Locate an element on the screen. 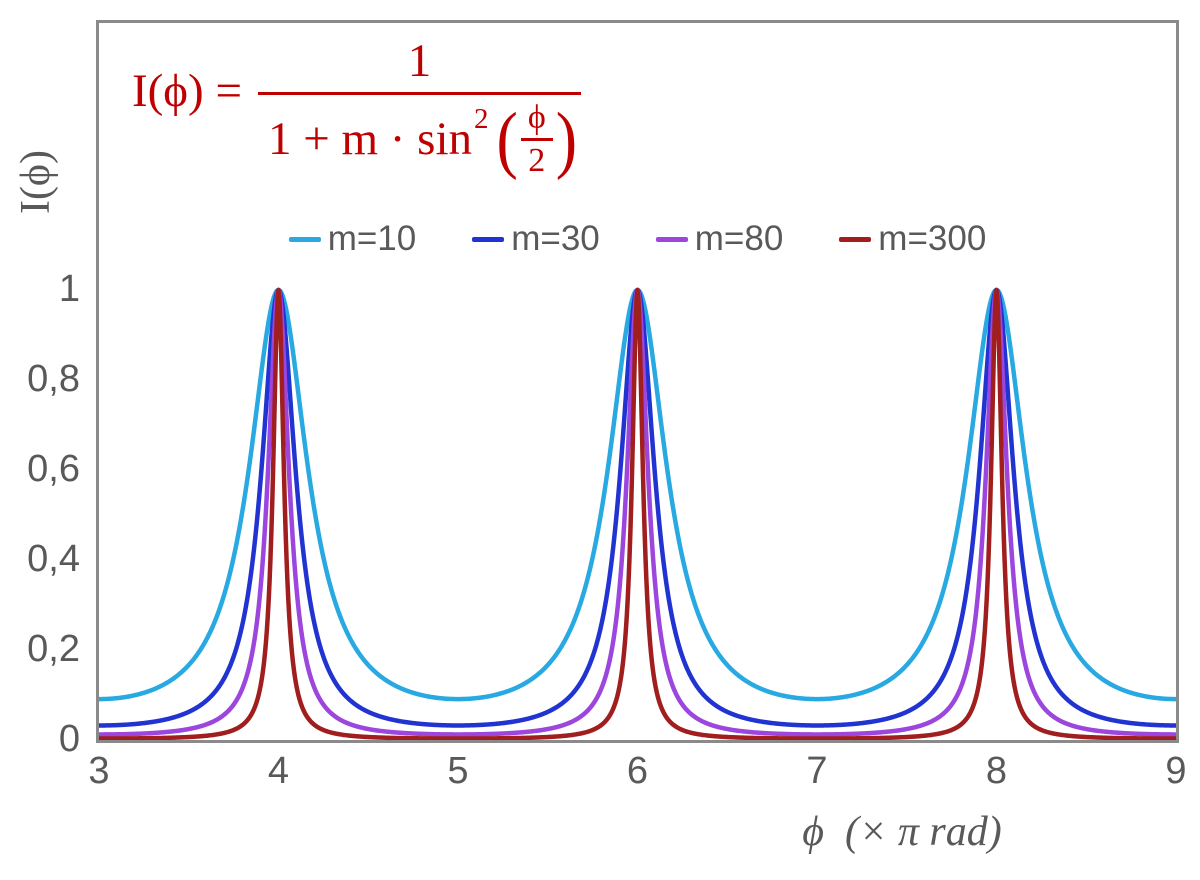  legend-label: m=10 is located at coordinates (372, 238).